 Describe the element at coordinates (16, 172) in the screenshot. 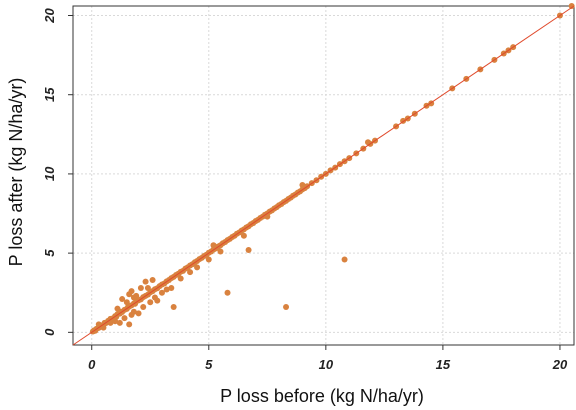

I see `y-axis-title: P loss after (kg N/ha/yr)` at that location.